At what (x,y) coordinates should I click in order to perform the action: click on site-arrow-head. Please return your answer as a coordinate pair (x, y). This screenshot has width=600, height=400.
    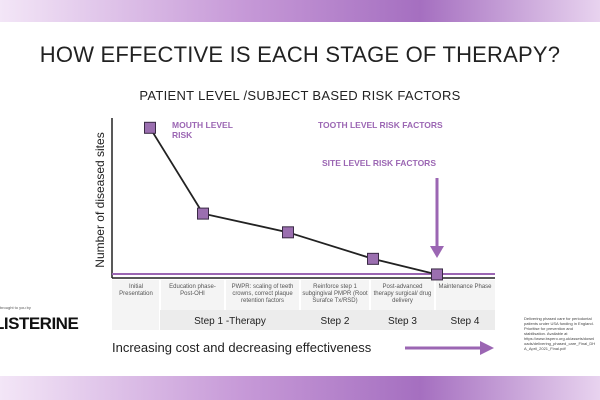
    Looking at the image, I should click on (437, 252).